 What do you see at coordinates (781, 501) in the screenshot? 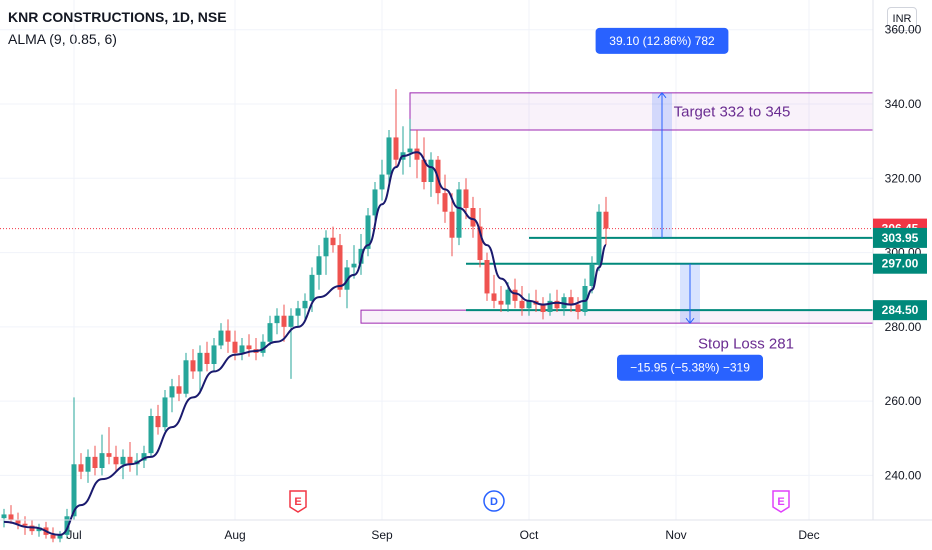
I see `earnings-event-2-marker` at bounding box center [781, 501].